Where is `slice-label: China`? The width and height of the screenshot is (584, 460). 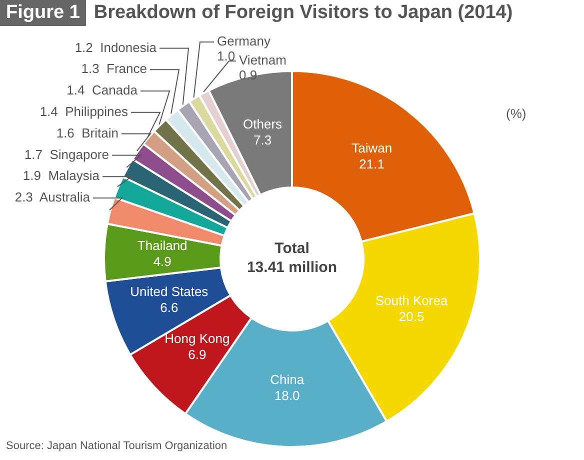 slice-label: China is located at coordinates (287, 380).